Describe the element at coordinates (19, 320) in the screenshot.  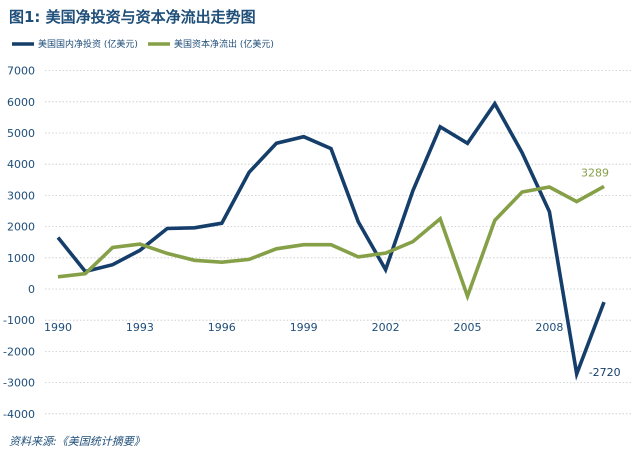
I see `y-tick-label: -1000` at that location.